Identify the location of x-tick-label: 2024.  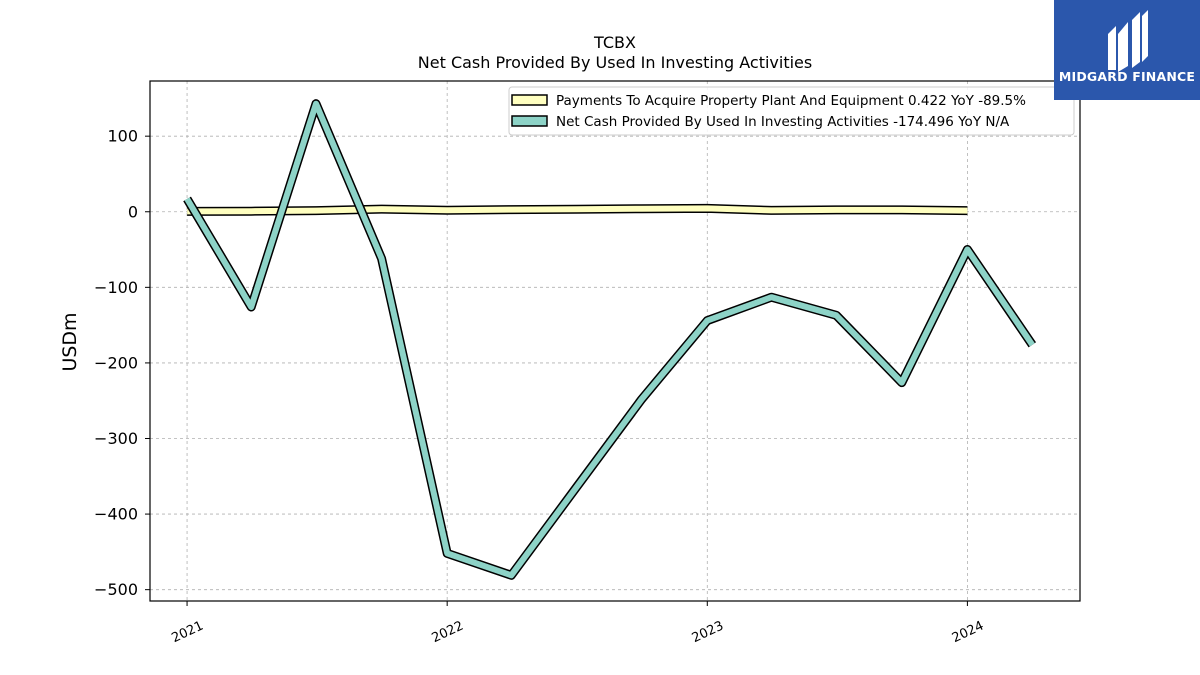
(968, 633).